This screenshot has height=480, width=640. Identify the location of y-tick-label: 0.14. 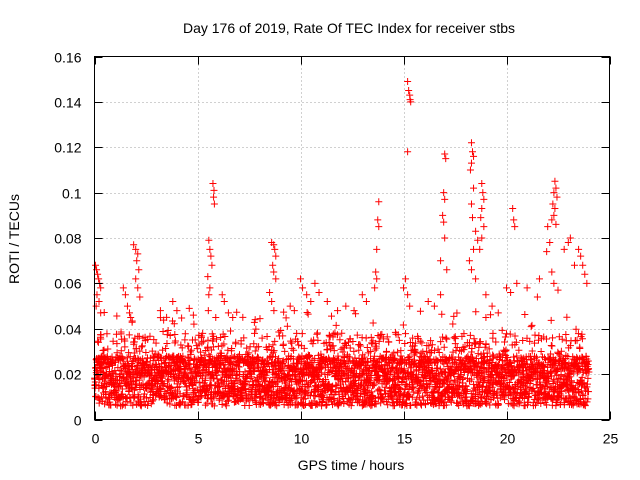
(67, 103).